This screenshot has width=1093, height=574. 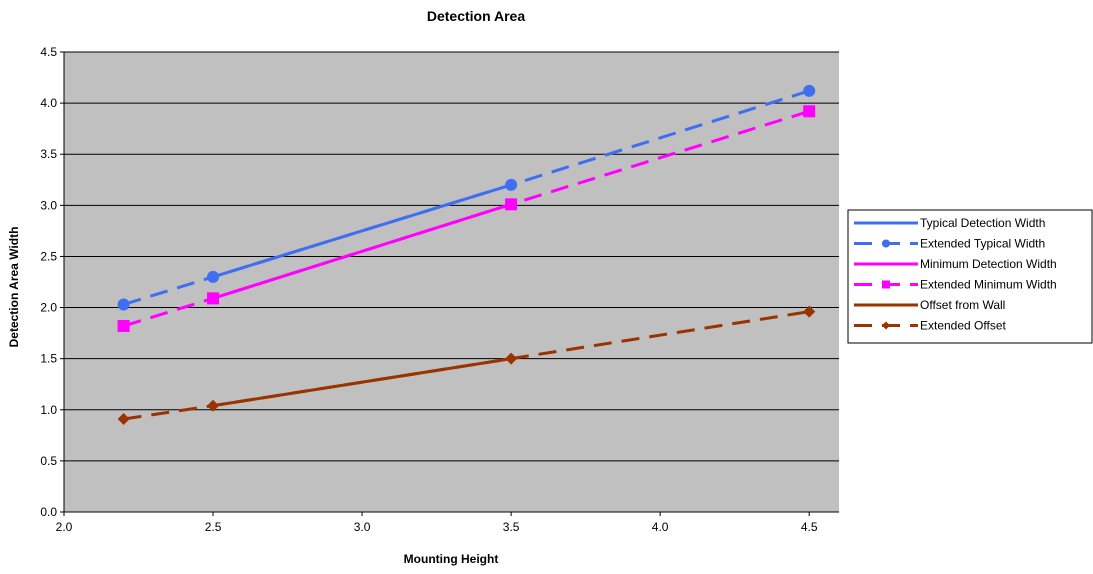 What do you see at coordinates (48, 308) in the screenshot?
I see `y-tick-label: 2.0` at bounding box center [48, 308].